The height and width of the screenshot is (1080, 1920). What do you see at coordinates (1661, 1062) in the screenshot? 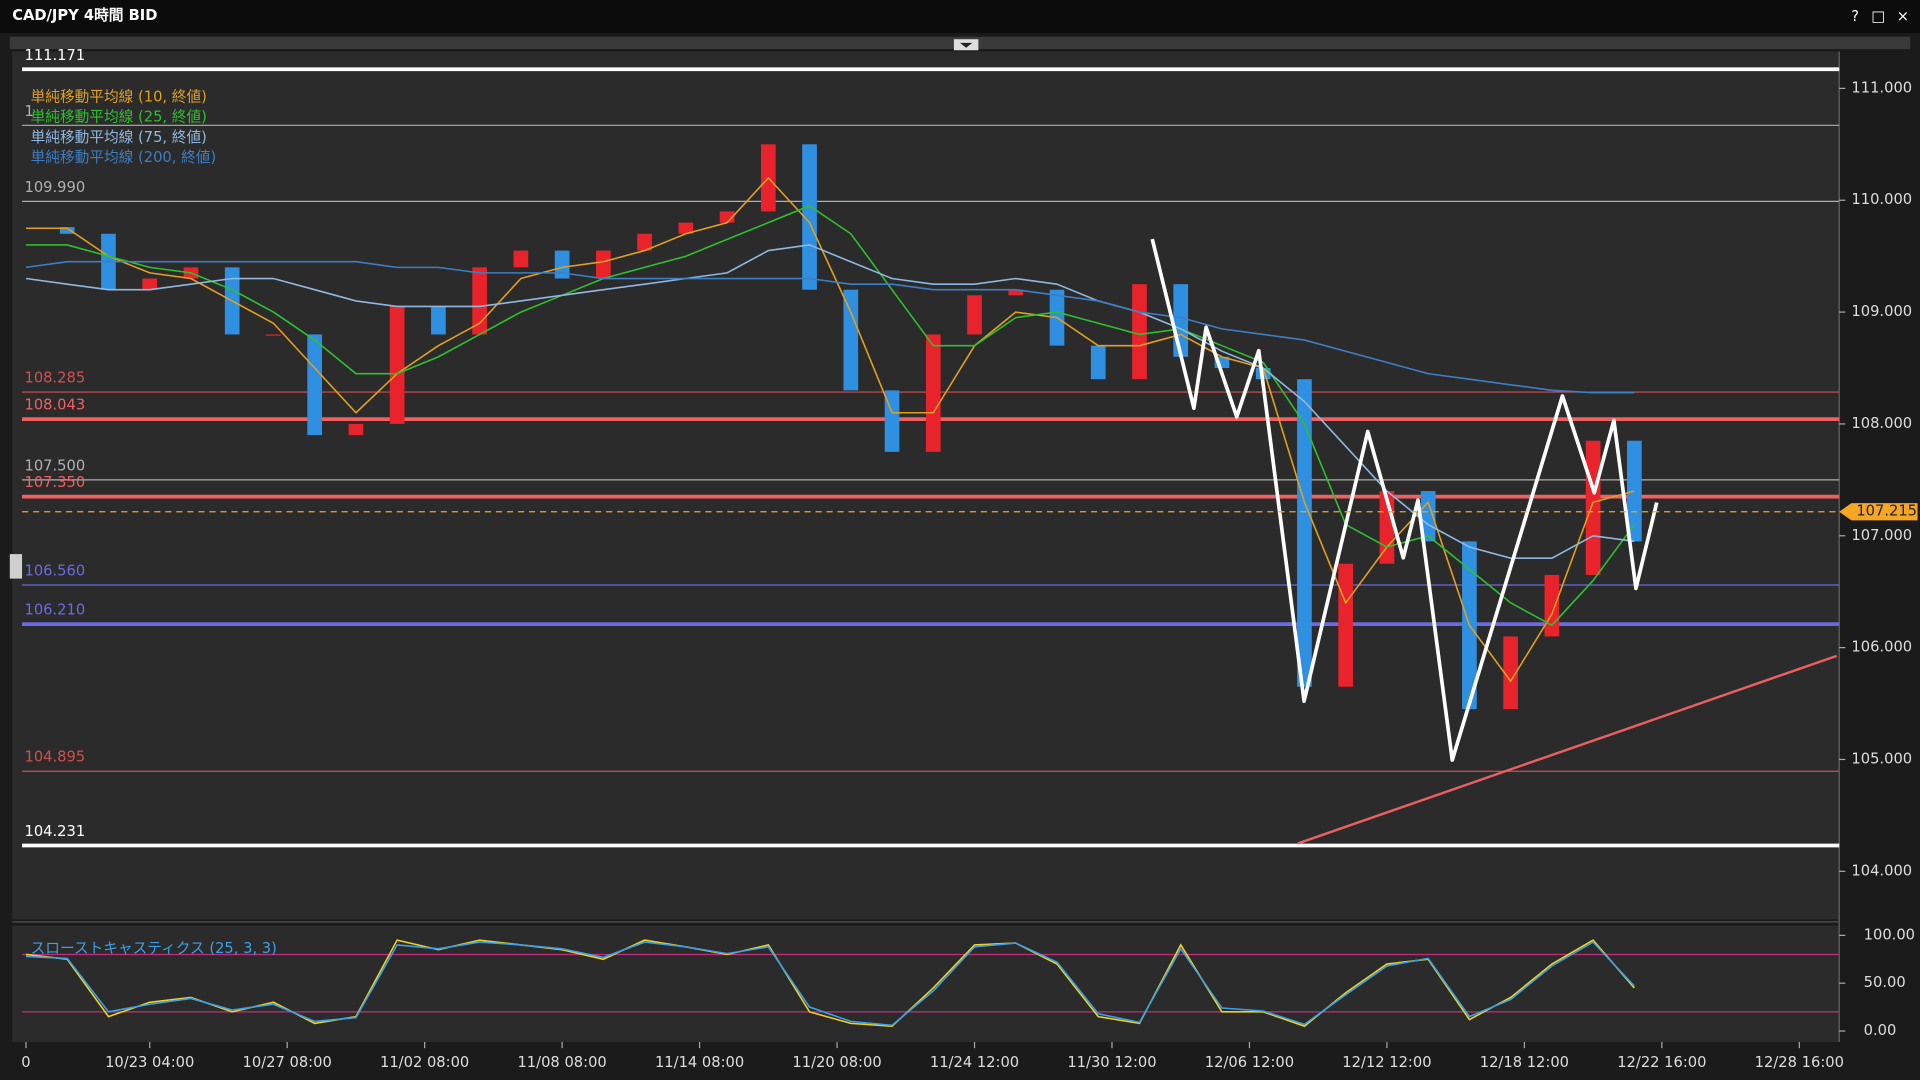
I see `x-tick-label: 12/22 16:00` at bounding box center [1661, 1062].